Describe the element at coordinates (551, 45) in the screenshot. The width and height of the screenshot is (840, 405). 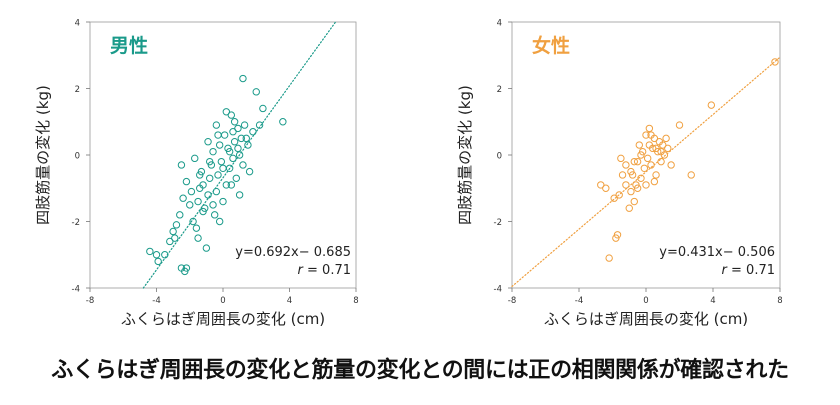
I see `panel-title: 女性` at that location.